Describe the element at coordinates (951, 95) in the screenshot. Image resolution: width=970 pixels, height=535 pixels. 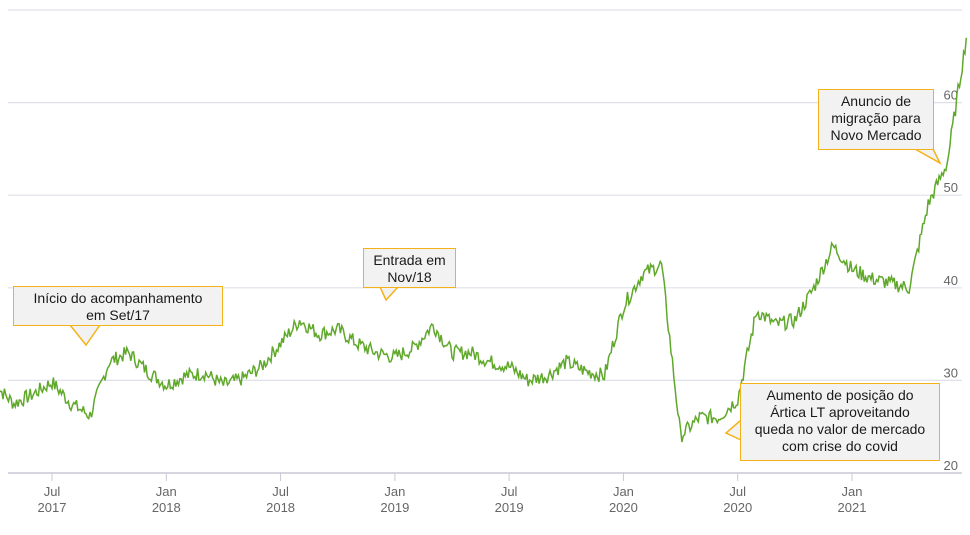
I see `y-tick-label: 60` at that location.